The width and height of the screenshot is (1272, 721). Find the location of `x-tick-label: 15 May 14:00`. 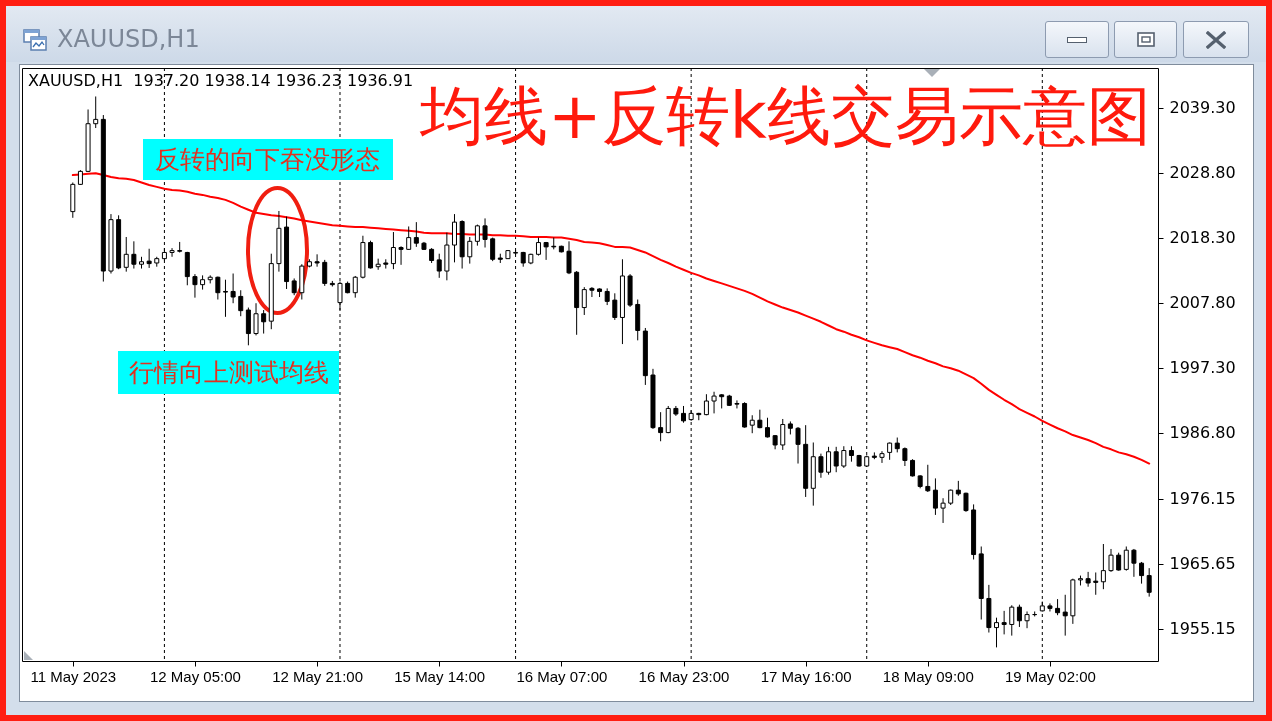

x-tick-label: 15 May 14:00 is located at coordinates (440, 676).